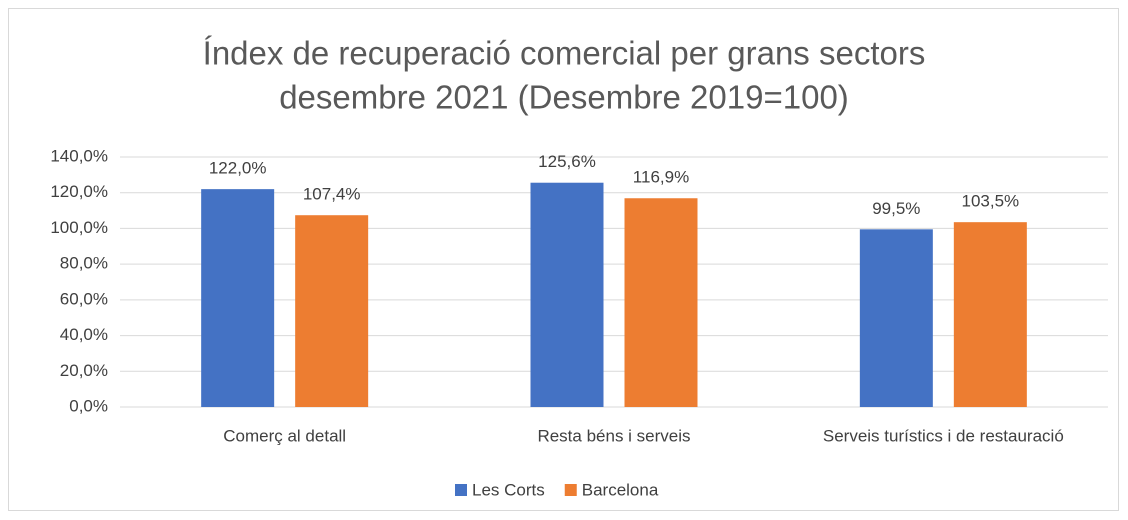 This screenshot has width=1128, height=520. Describe the element at coordinates (84, 298) in the screenshot. I see `y-tick-label: 60,0%` at that location.